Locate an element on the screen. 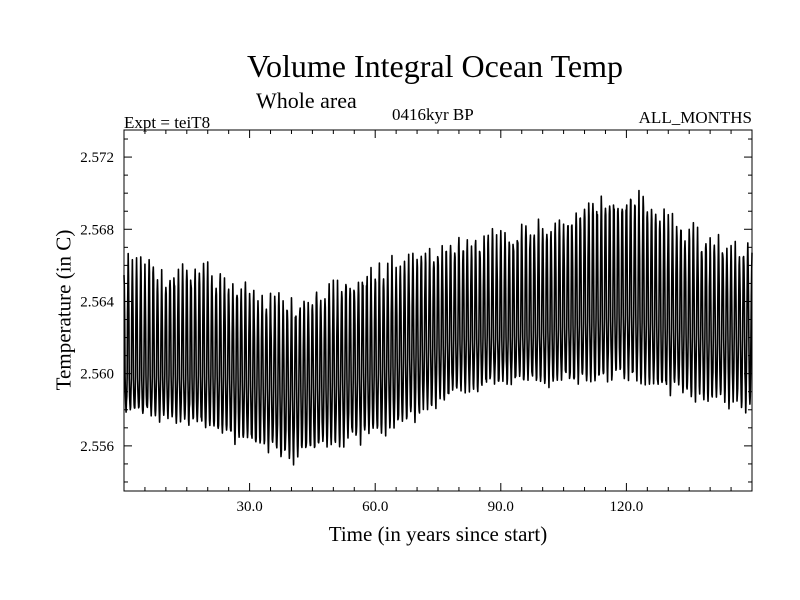 This screenshot has width=800, height=600. chart-subtitle: Whole area is located at coordinates (306, 100).